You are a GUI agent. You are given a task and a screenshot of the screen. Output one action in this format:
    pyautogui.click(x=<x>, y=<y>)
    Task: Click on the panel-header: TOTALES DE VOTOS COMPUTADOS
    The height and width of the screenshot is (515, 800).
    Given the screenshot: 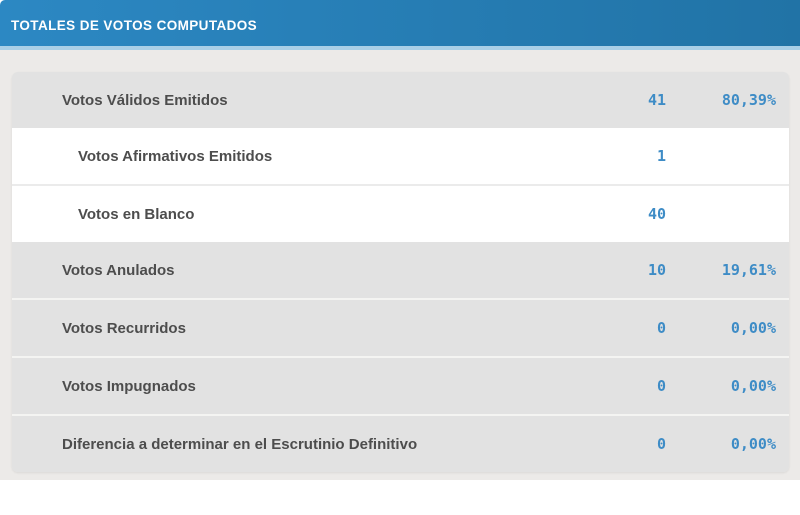 What is the action you would take?
    pyautogui.click(x=400, y=23)
    